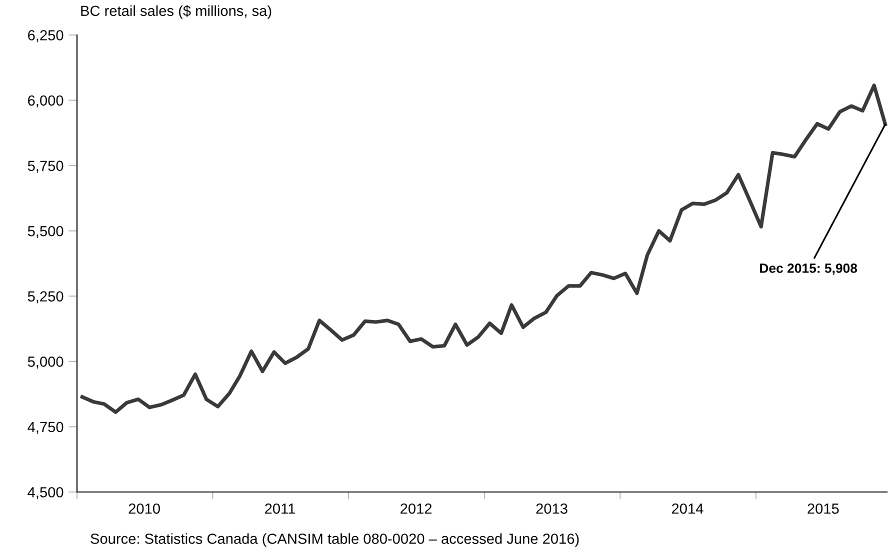  Describe the element at coordinates (46, 428) in the screenshot. I see `y-tick-label: 4,750` at that location.